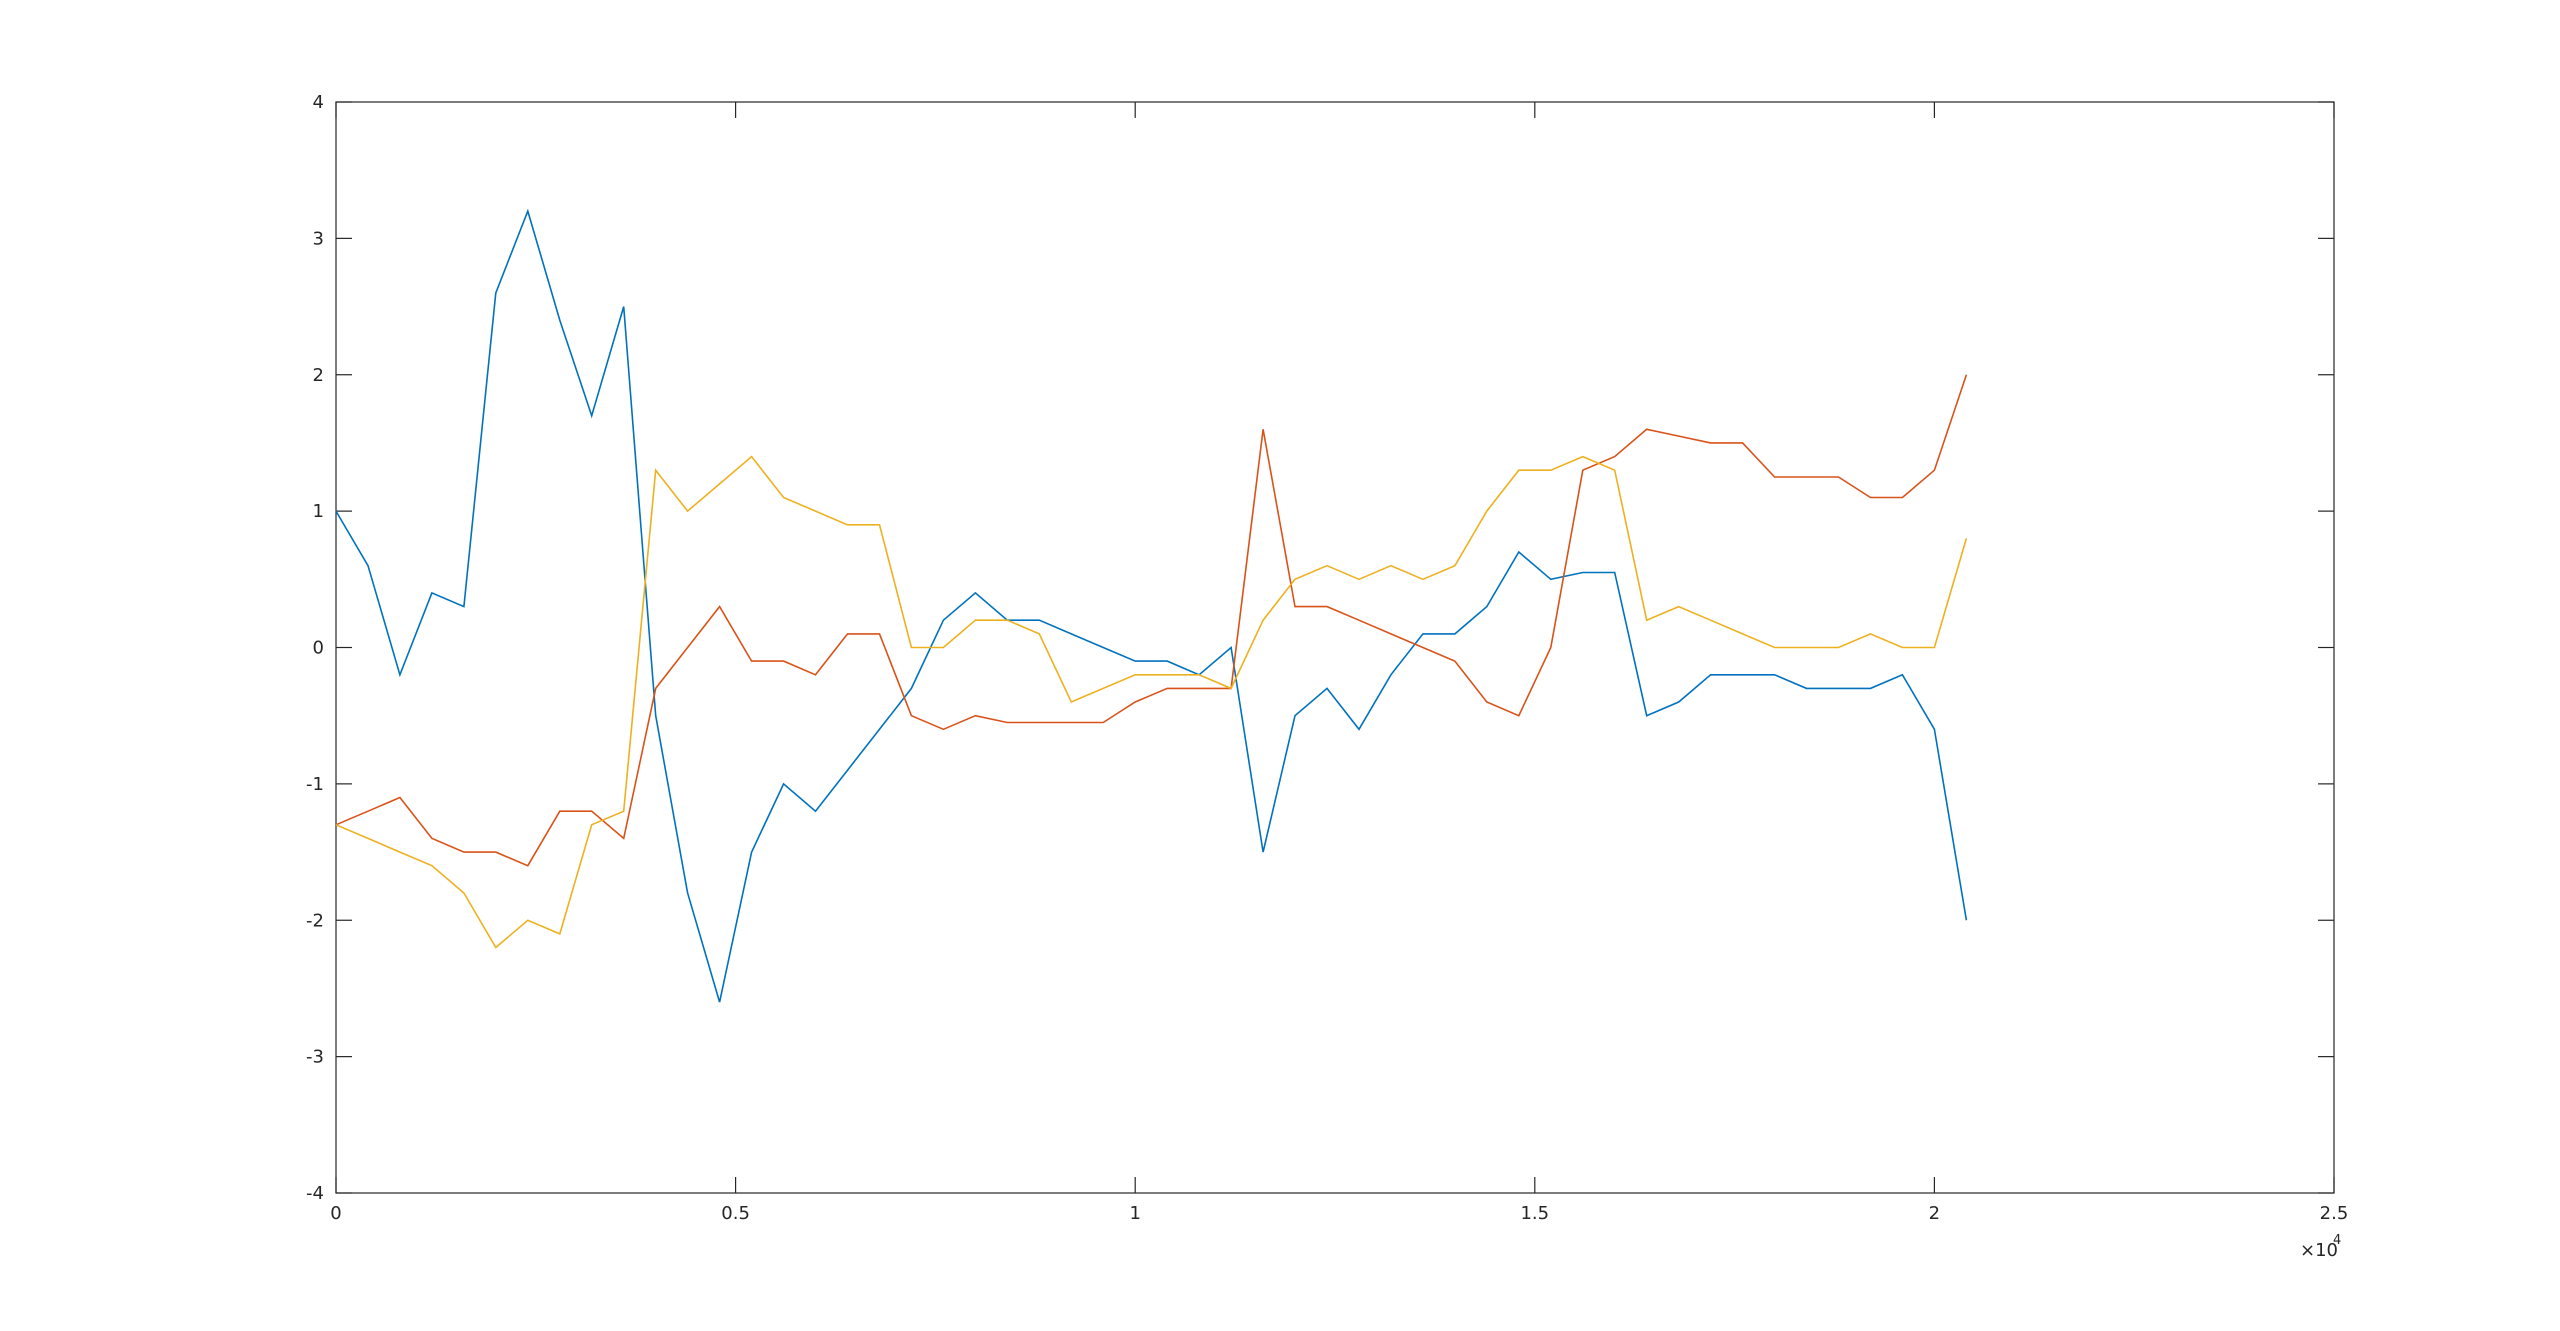 This screenshot has height=1331, width=2560. Describe the element at coordinates (2334, 1213) in the screenshot. I see `x-tick-label: 2.5` at that location.